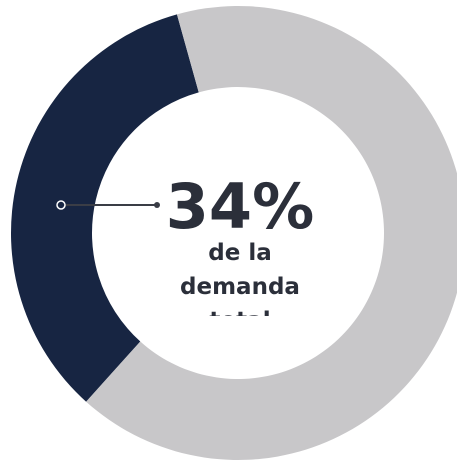  What do you see at coordinates (61, 205) in the screenshot?
I see `pointer-start` at bounding box center [61, 205].